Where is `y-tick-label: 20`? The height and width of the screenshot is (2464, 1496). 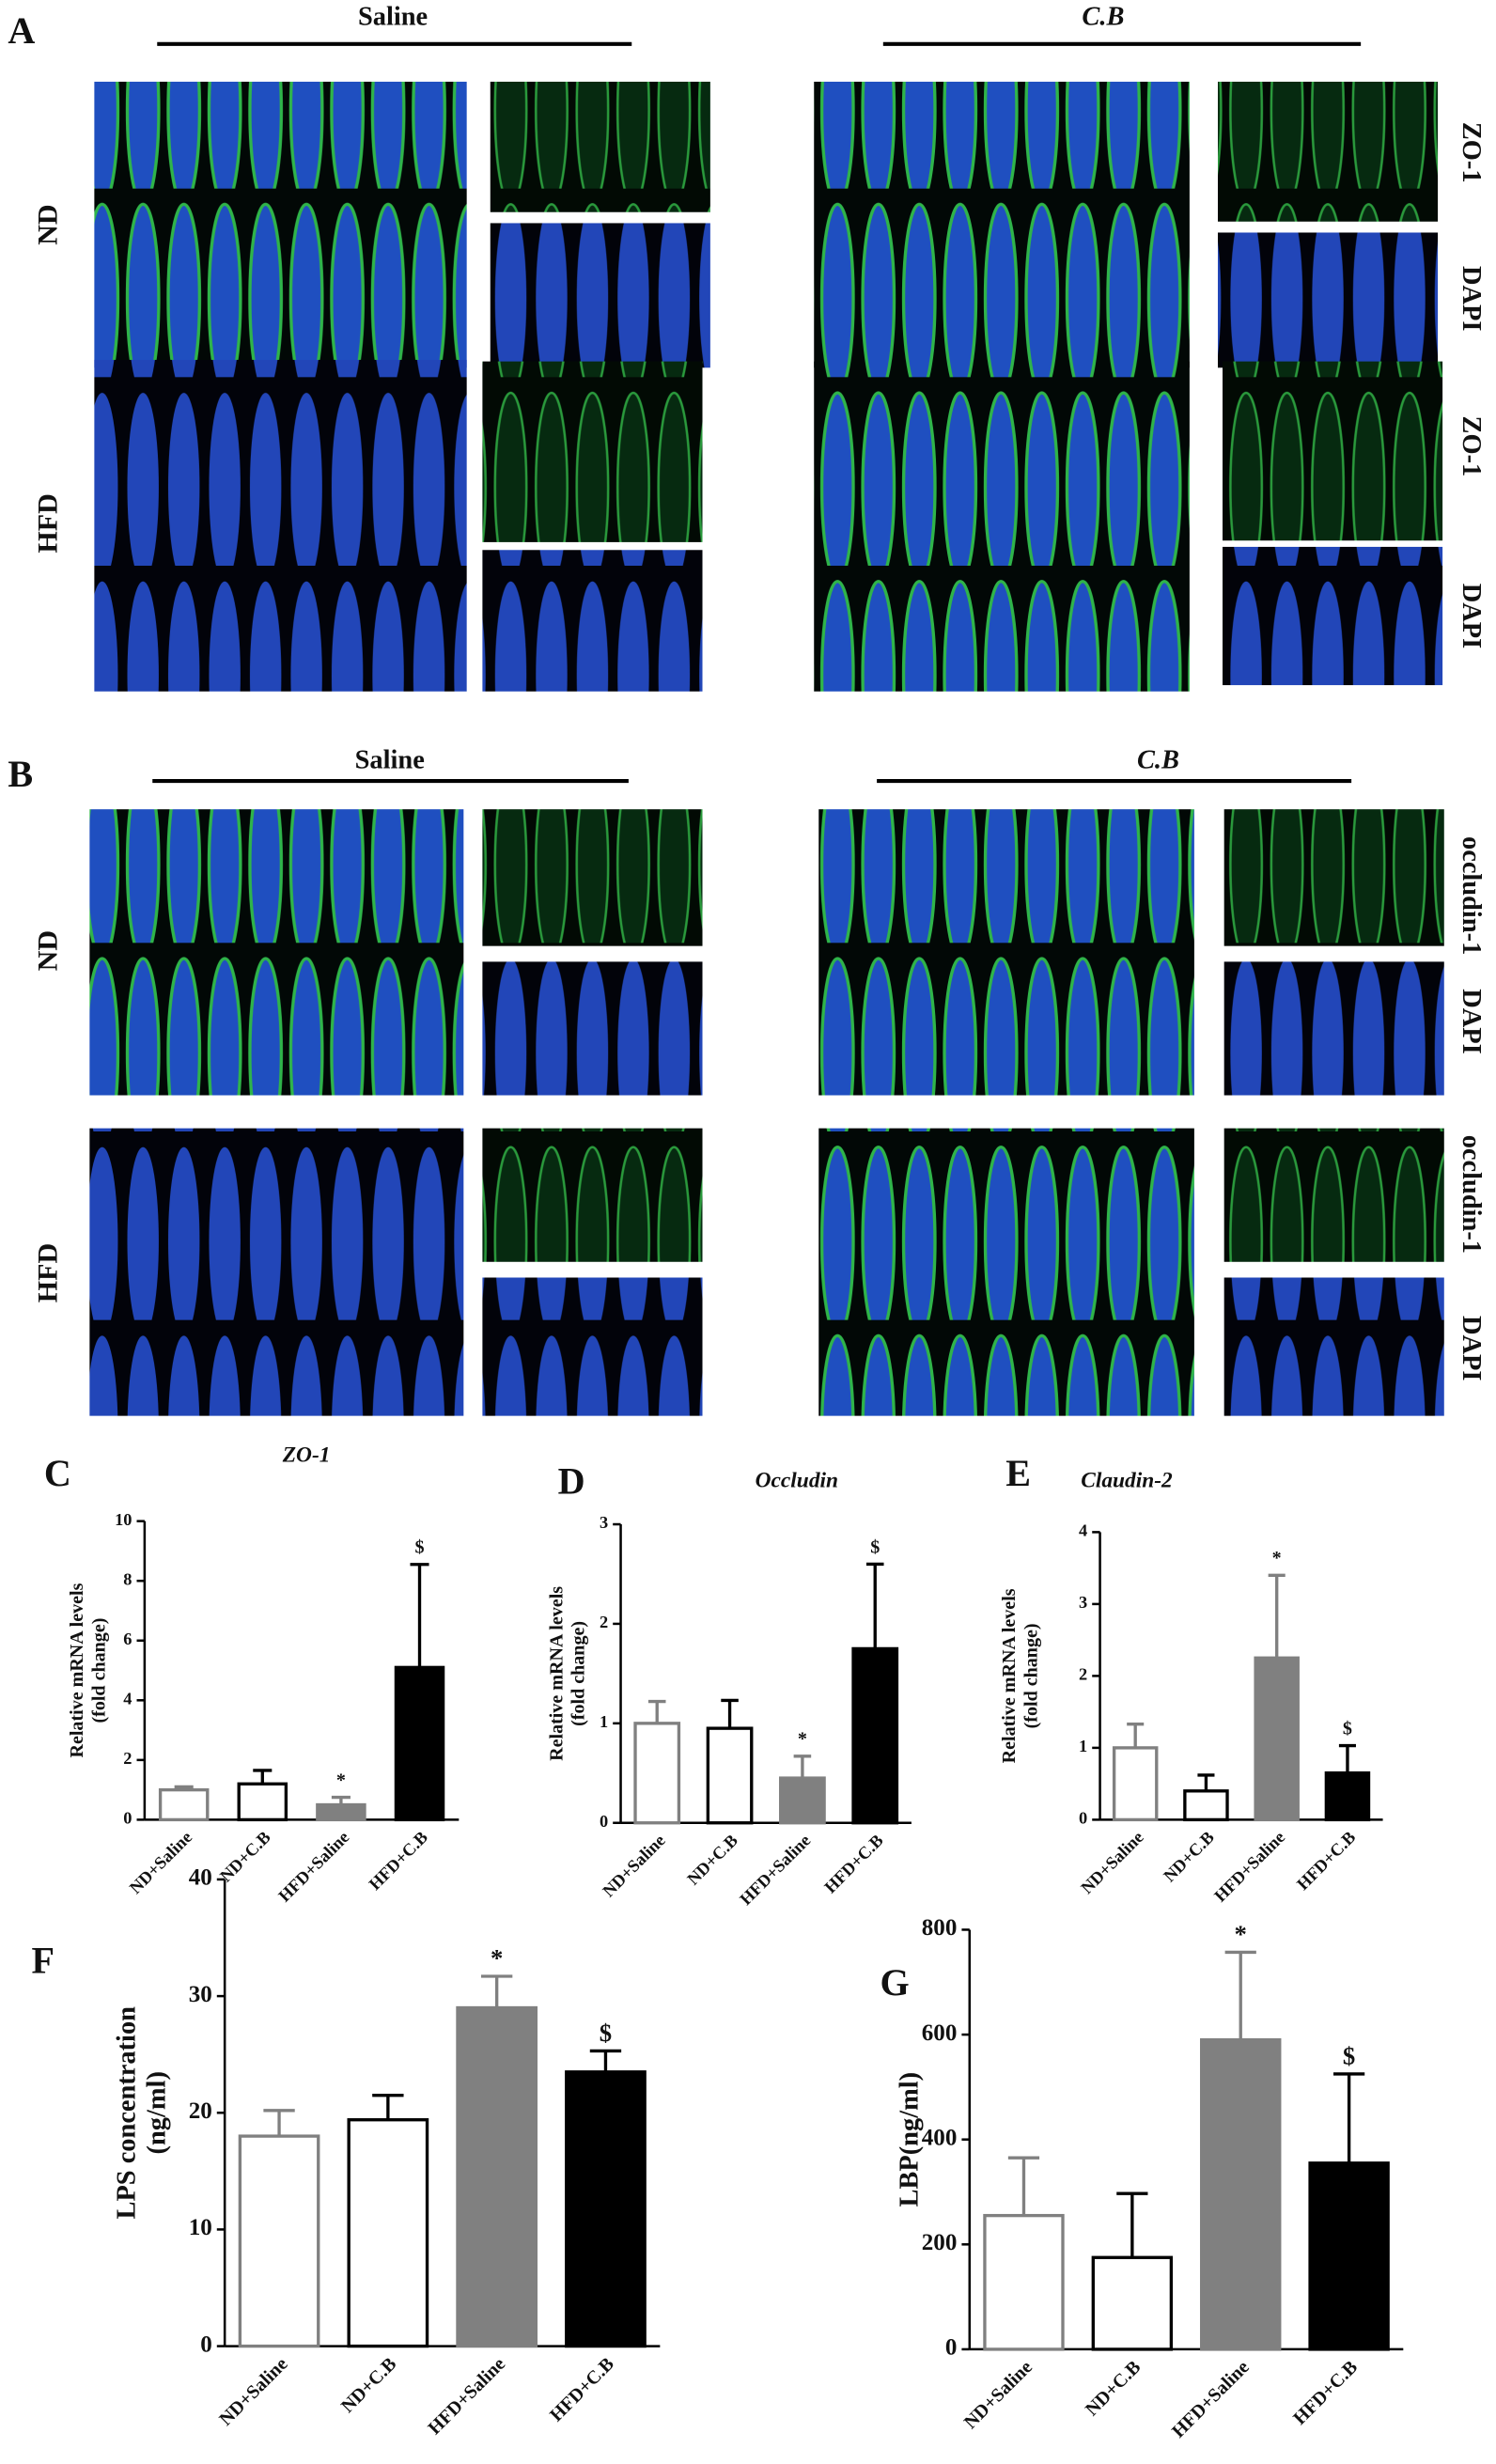
y-tick-label: 20 is located at coordinates (200, 2111).